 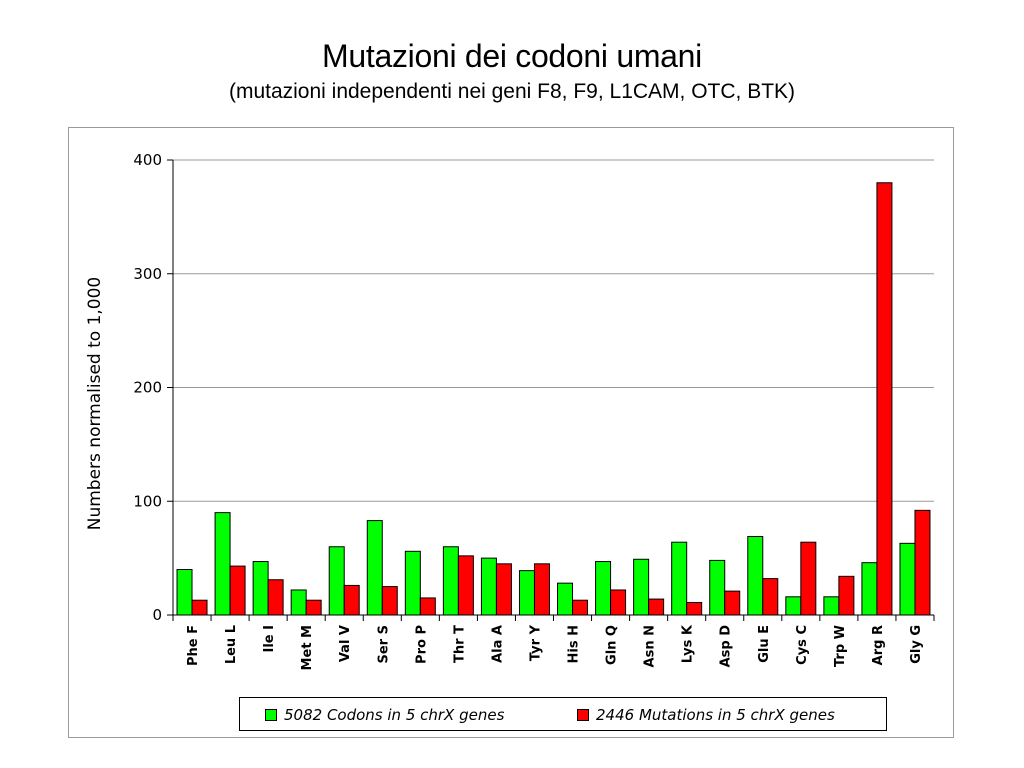 I want to click on category-label-5: Ser S, so click(x=383, y=644).